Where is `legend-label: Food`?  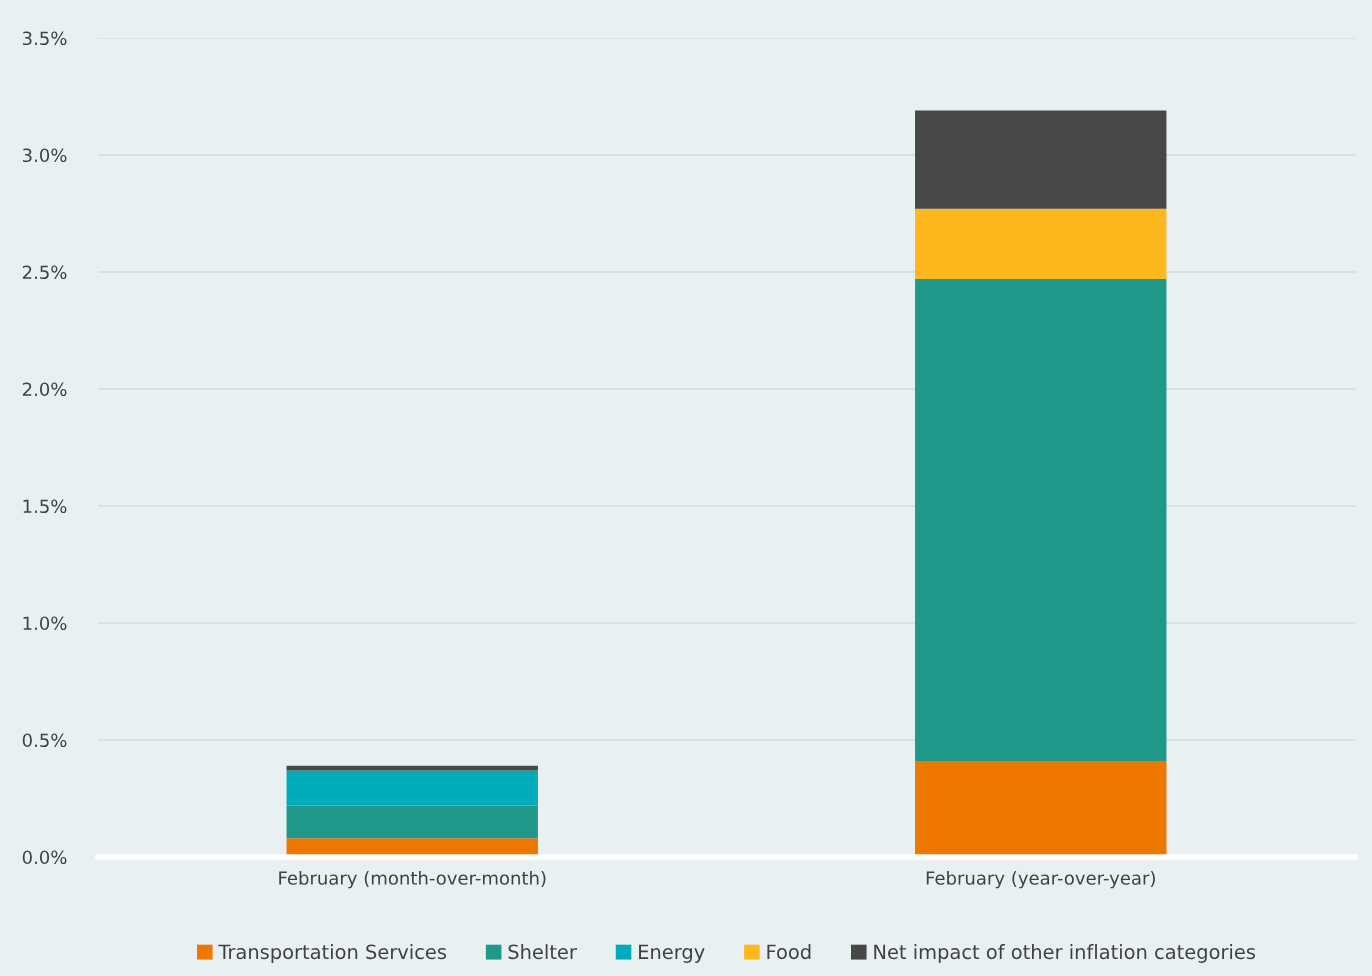
legend-label: Food is located at coordinates (789, 952).